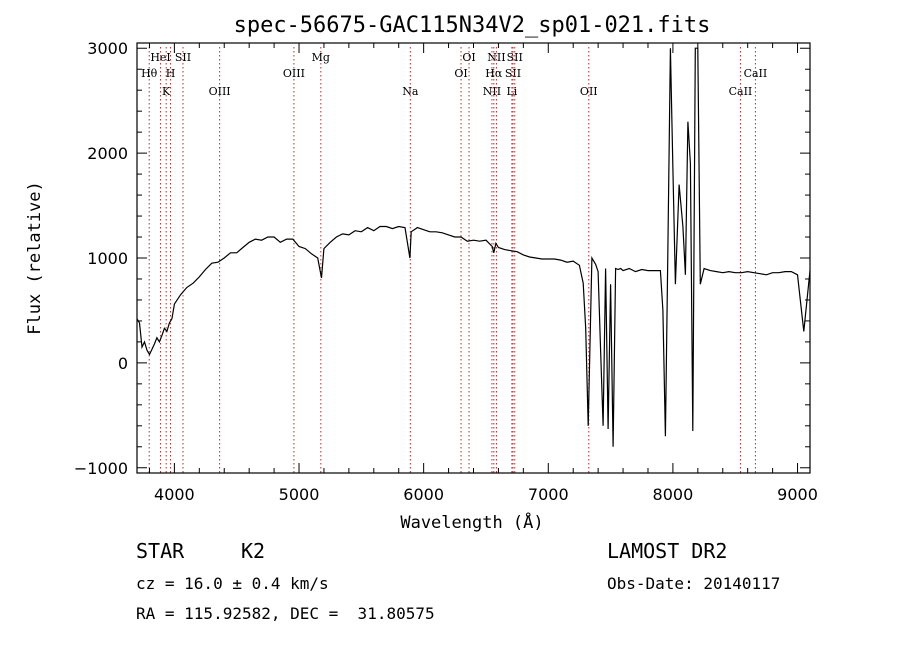  Describe the element at coordinates (589, 91) in the screenshot. I see `line-marker-label-17: OII` at that location.